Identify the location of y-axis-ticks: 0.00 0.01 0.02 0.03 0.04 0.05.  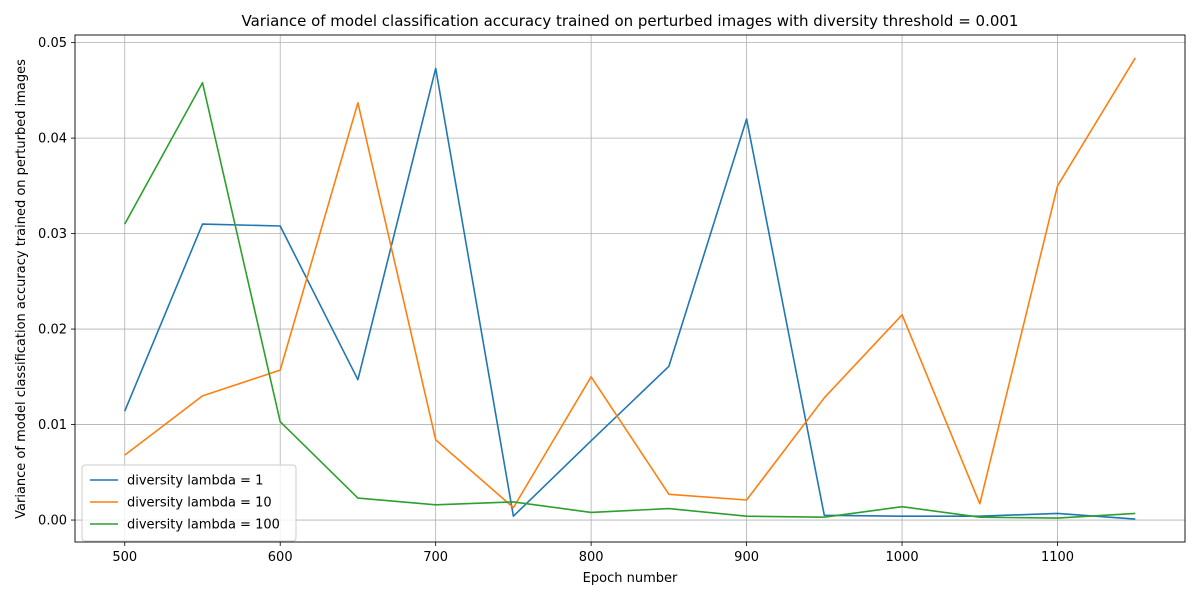
(56, 282).